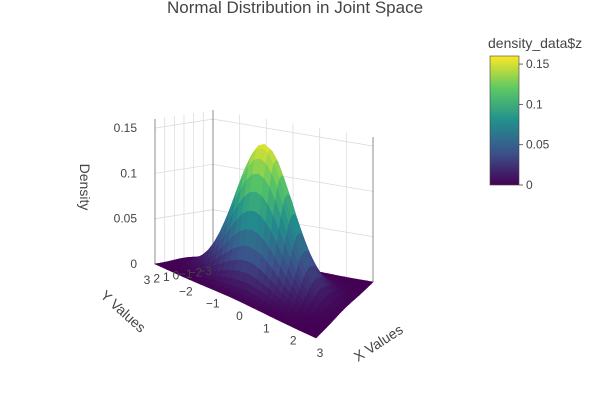 The image size is (616, 404). Describe the element at coordinates (295, 8) in the screenshot. I see `chart-title: Normal Distribution in Joint Space` at that location.